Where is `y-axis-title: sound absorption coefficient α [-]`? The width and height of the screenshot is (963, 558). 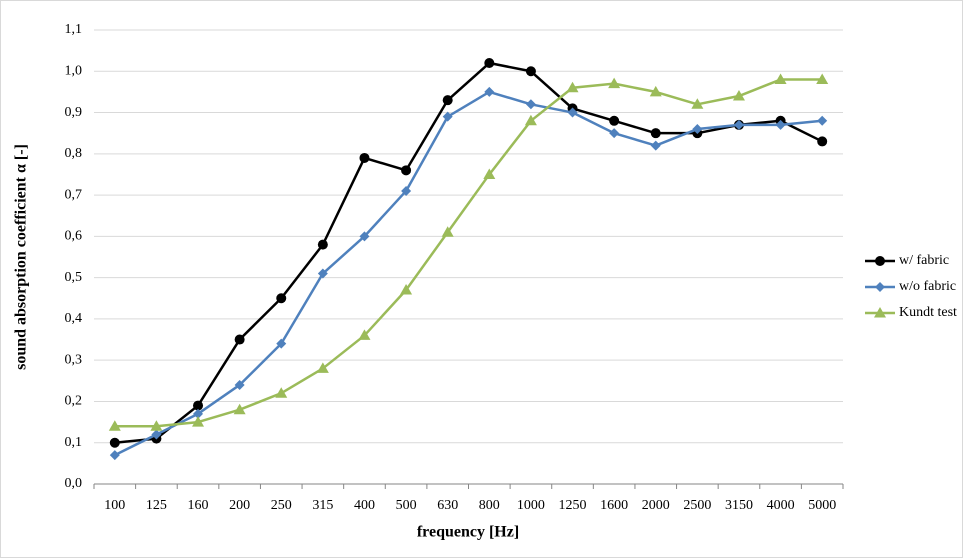
y-axis-title: sound absorption coefficient α [-] is located at coordinates (21, 257).